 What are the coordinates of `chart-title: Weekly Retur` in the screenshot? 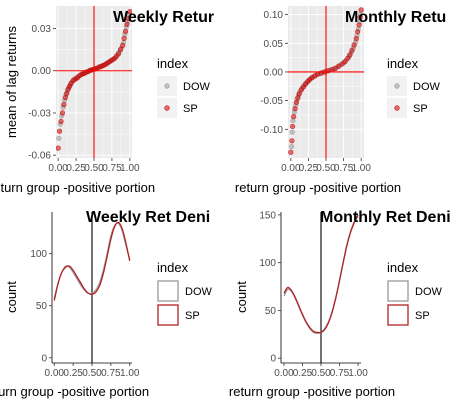 It's located at (163, 17).